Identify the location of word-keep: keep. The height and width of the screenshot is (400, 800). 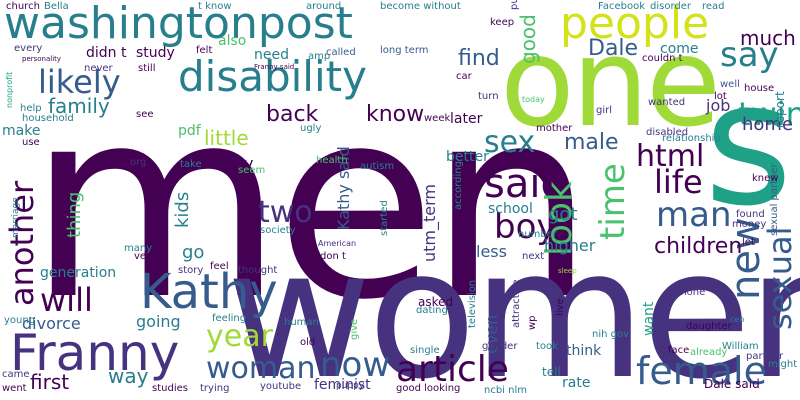
(502, 22).